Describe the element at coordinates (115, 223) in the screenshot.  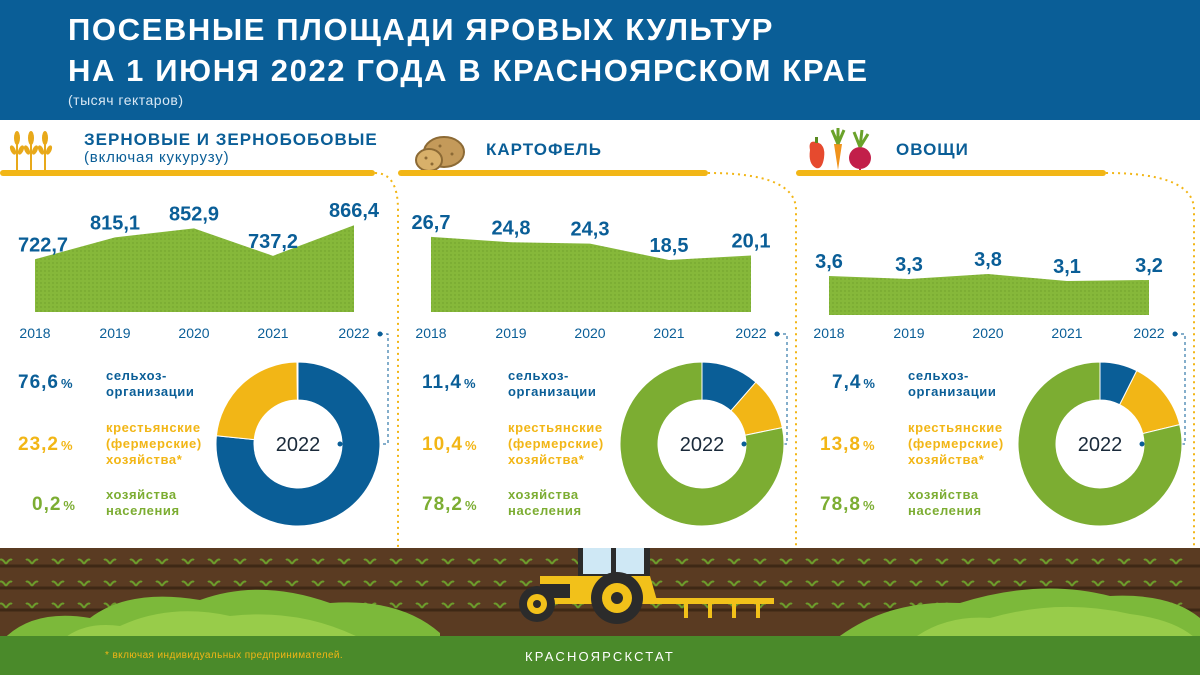
I see `value-label: 815,1` at that location.